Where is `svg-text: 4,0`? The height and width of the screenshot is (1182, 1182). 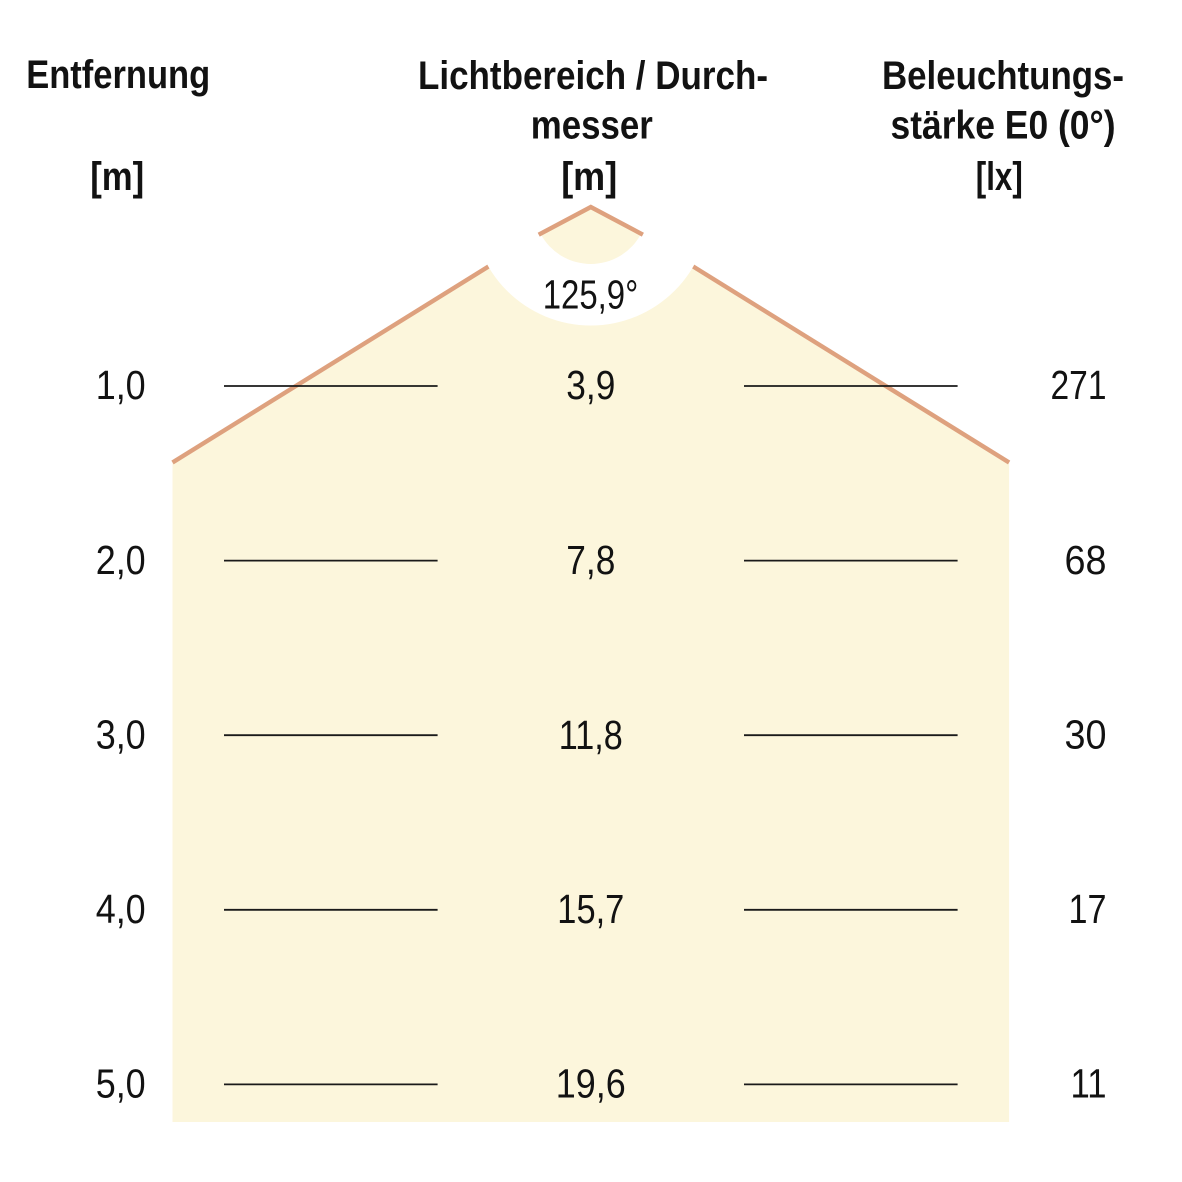
svg-text: 4,0 is located at coordinates (121, 909).